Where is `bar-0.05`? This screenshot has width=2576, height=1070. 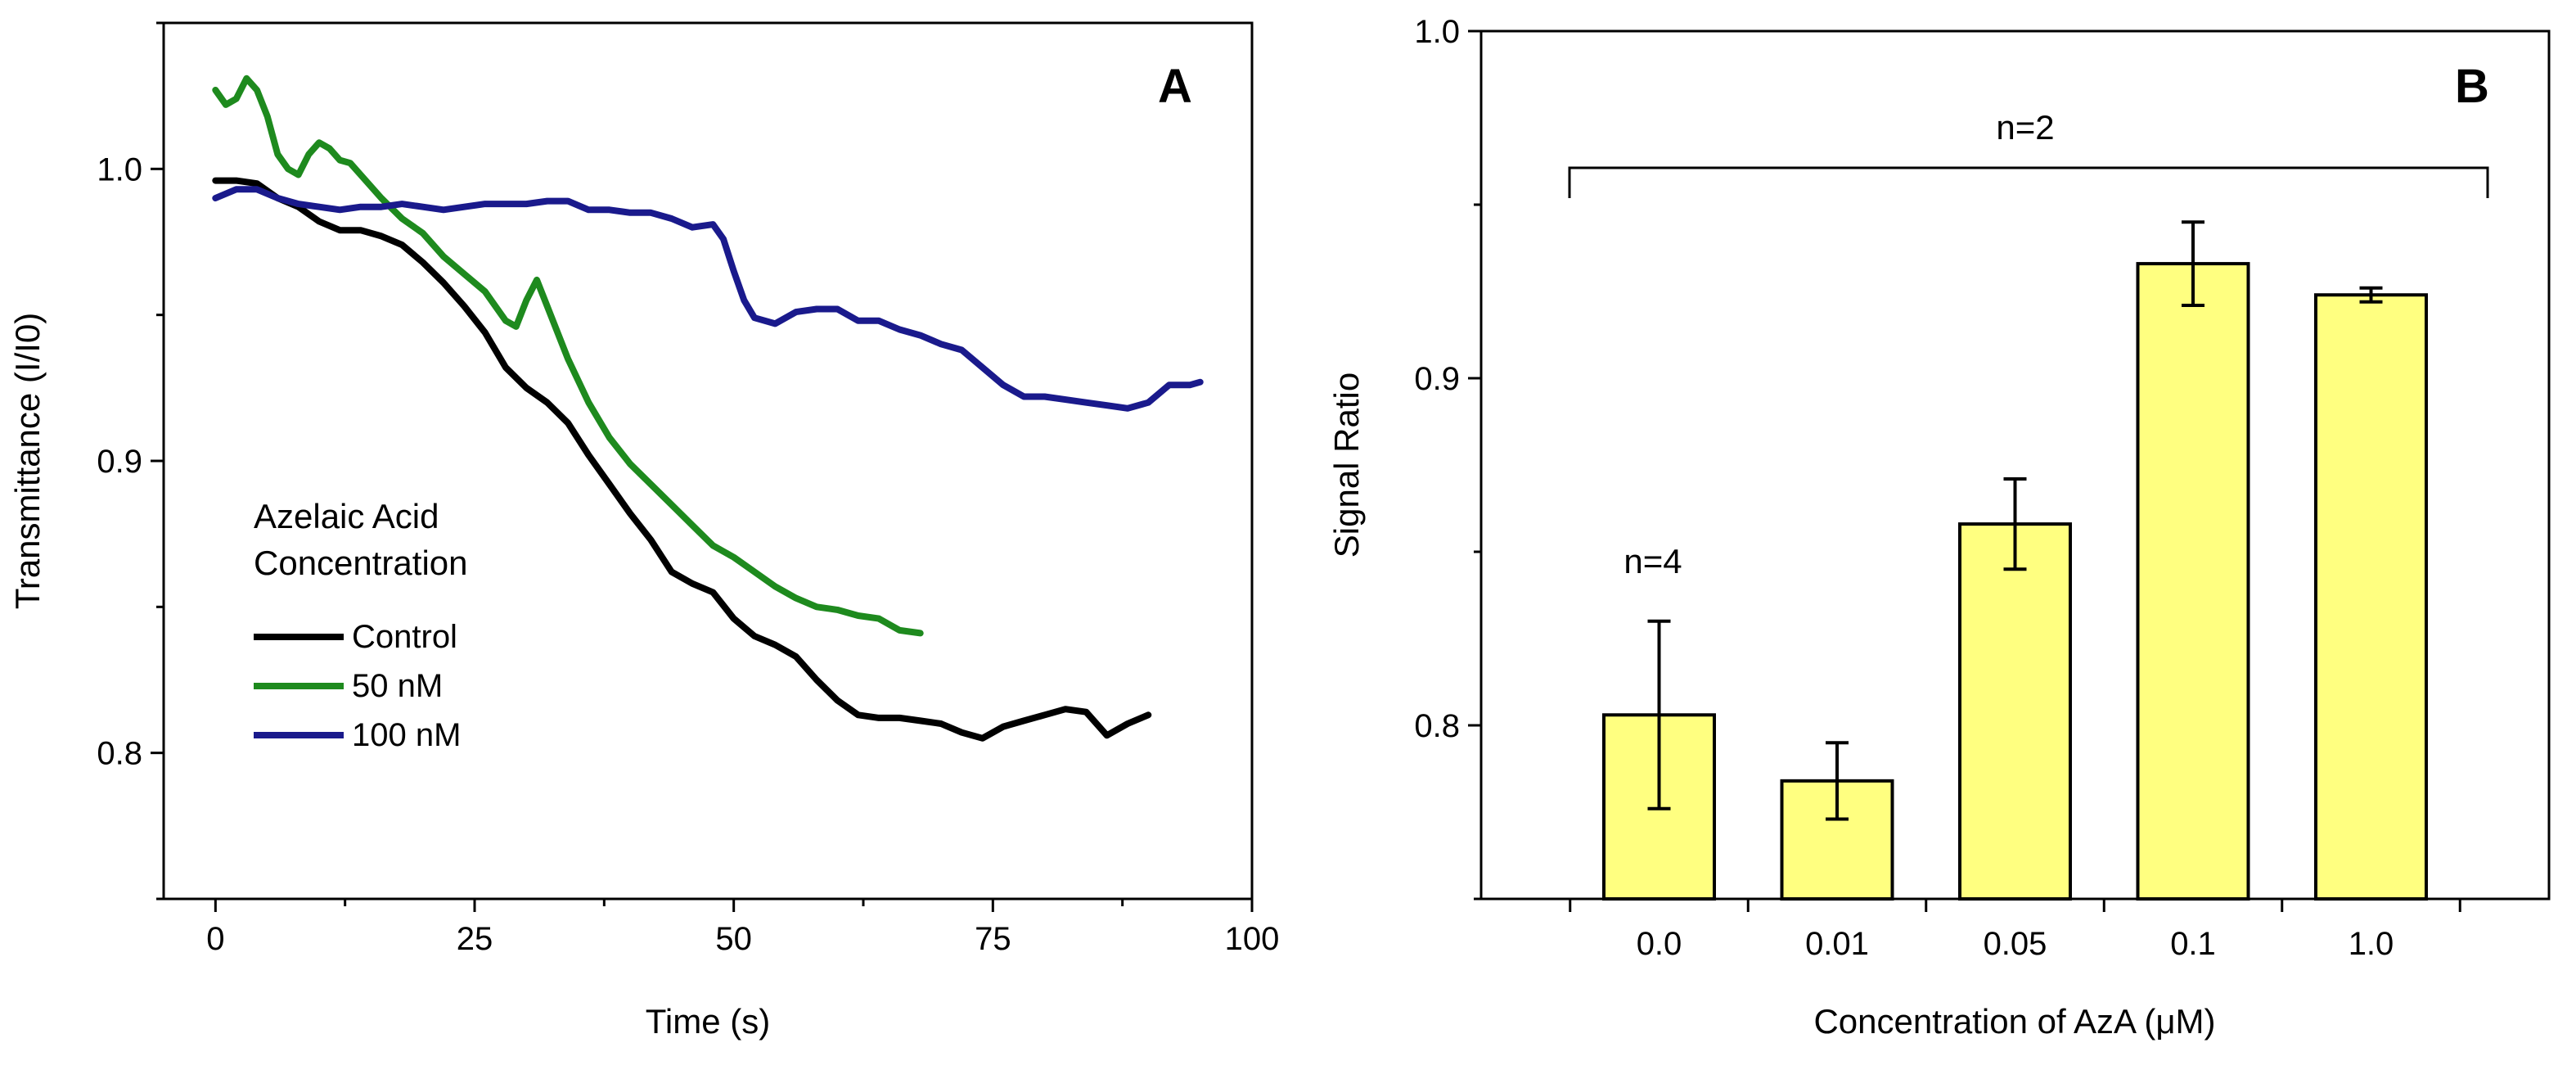 bar-0.05 is located at coordinates (2015, 711).